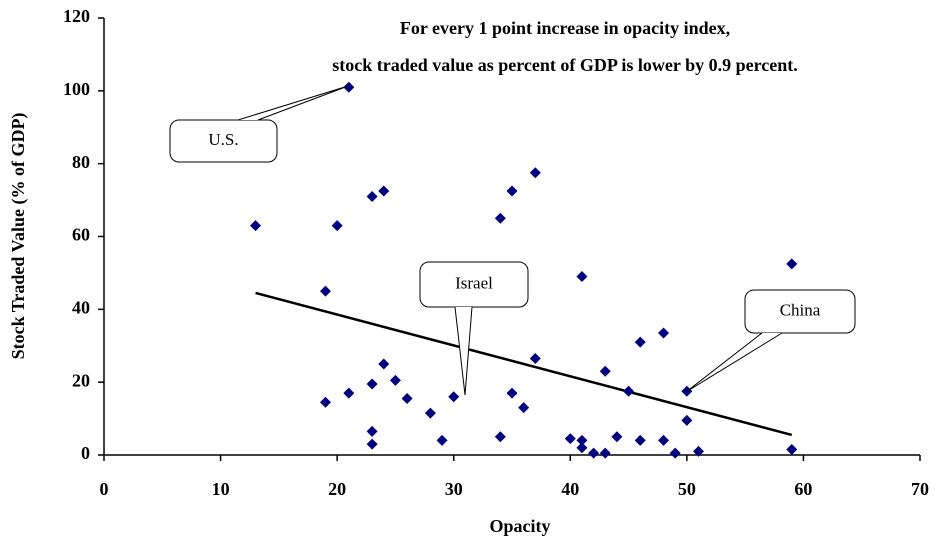  I want to click on x-tick-label: 40, so click(570, 489).